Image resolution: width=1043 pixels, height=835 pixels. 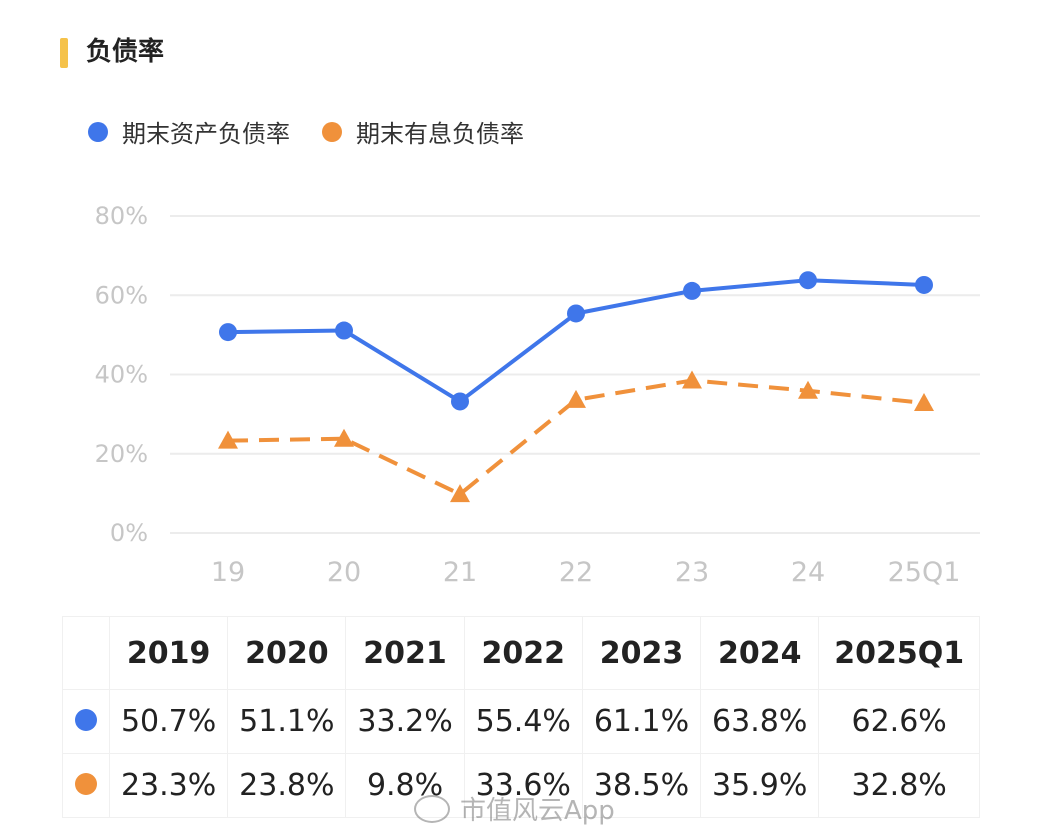 What do you see at coordinates (344, 572) in the screenshot?
I see `x-tick-label: 20` at bounding box center [344, 572].